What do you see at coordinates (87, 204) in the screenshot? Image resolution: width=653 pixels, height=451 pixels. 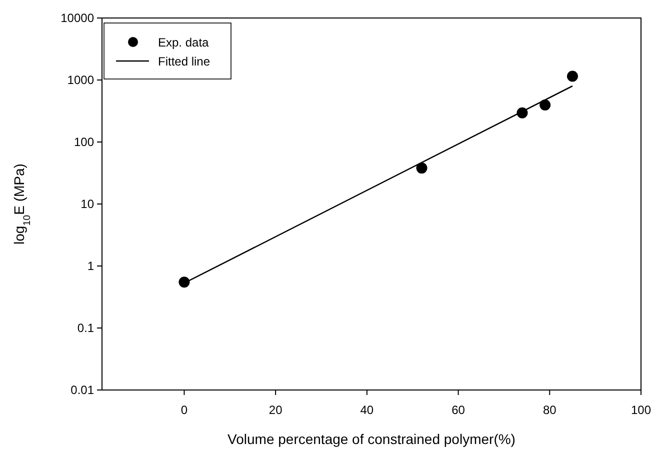 I see `y-tick-label: 10` at bounding box center [87, 204].